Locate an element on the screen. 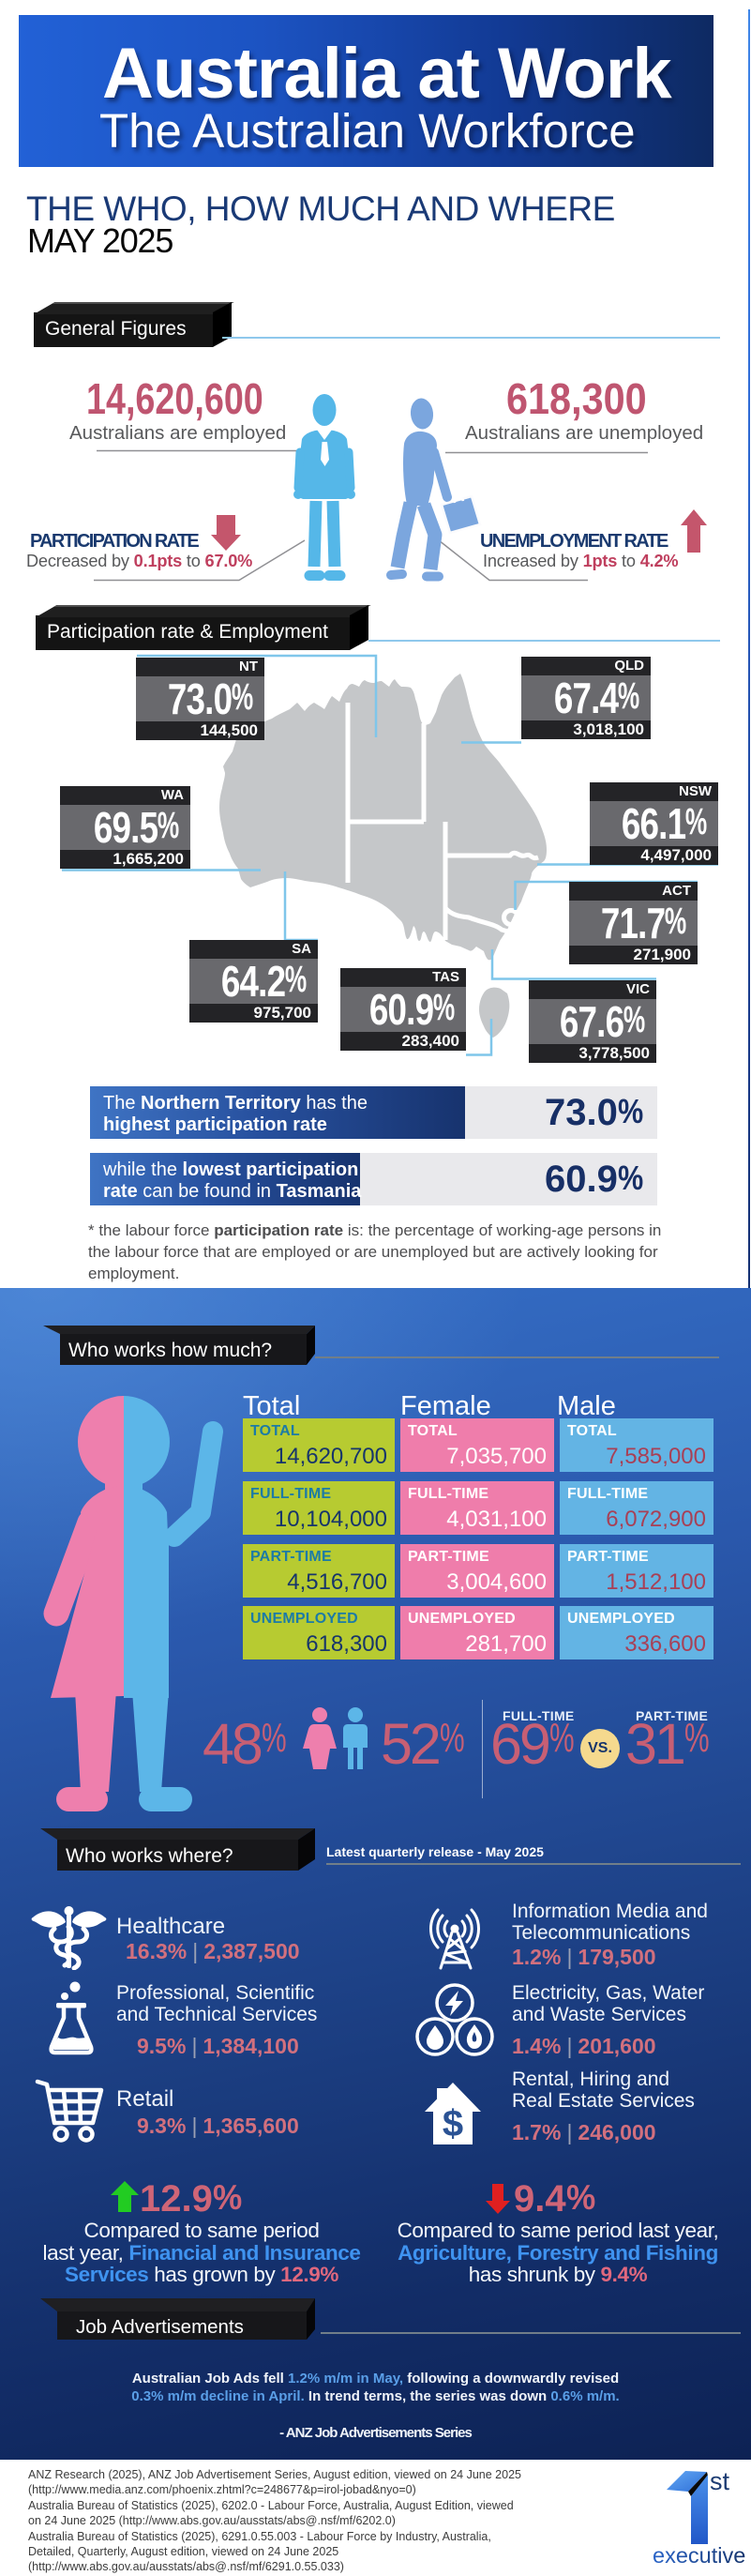 The height and width of the screenshot is (2576, 751). svg-text: Who works how much? is located at coordinates (170, 1350).